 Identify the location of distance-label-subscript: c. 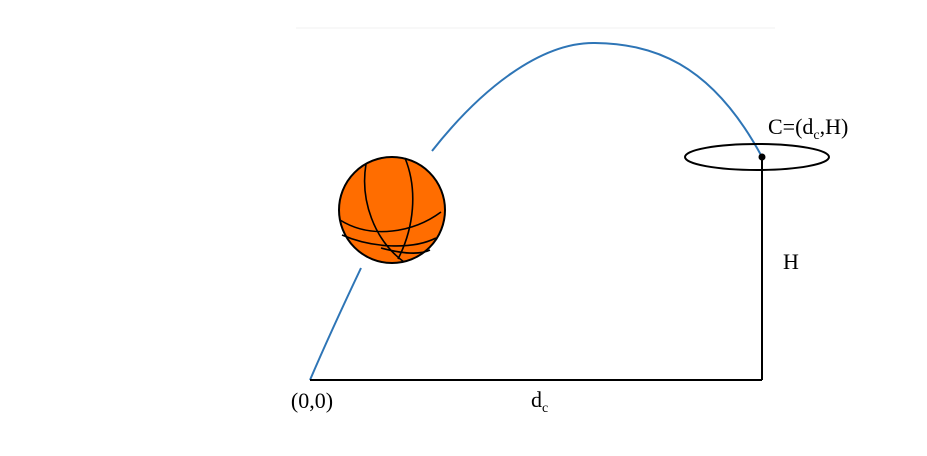
(545, 408).